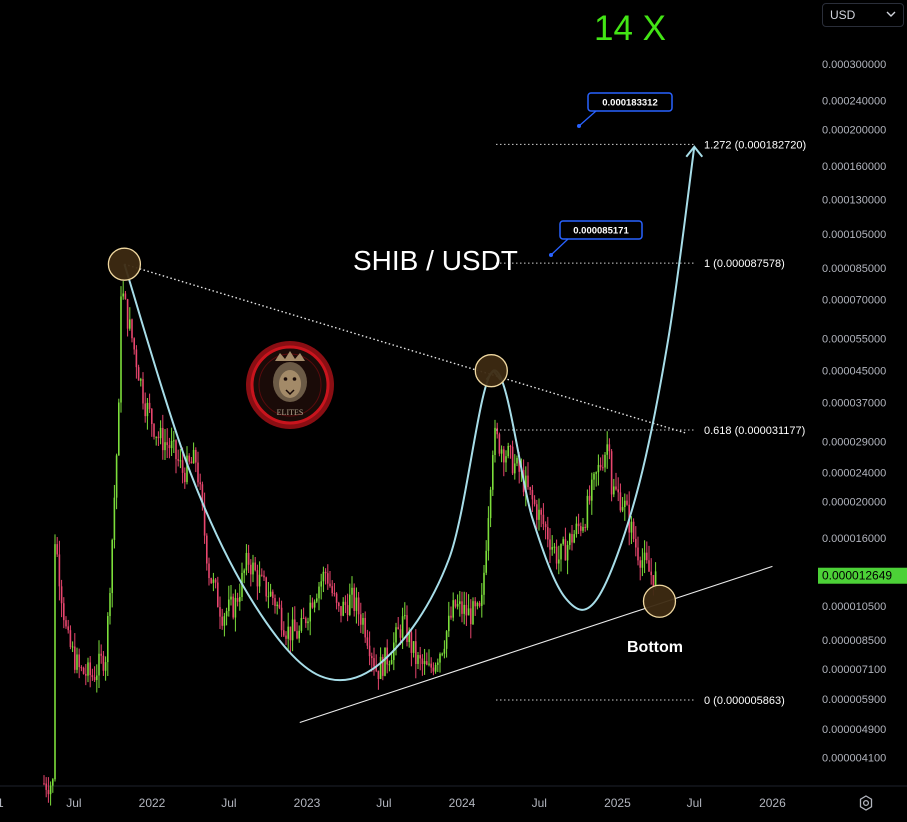 This screenshot has height=822, width=907. Describe the element at coordinates (630, 28) in the screenshot. I see `multiplier-label: 14 X` at that location.